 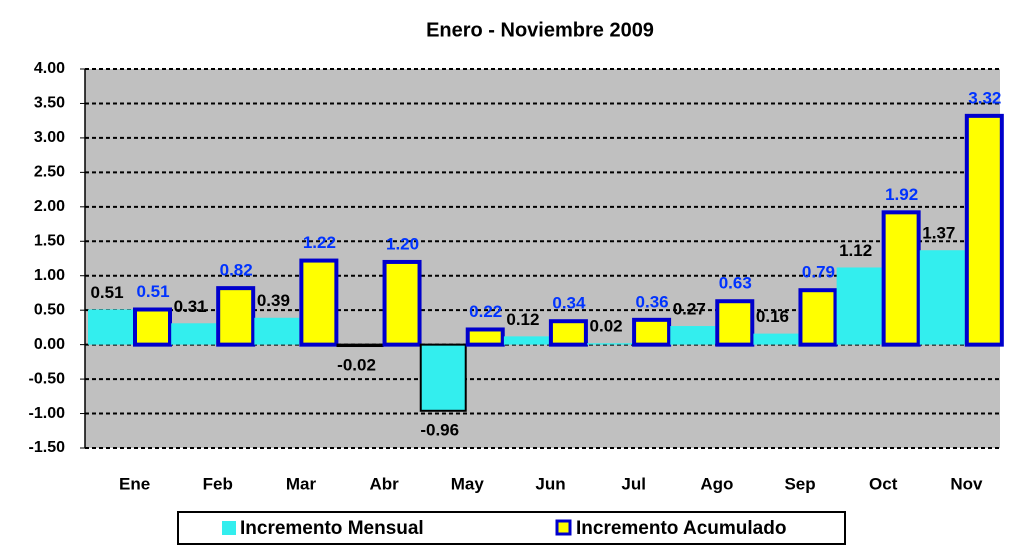 What do you see at coordinates (49, 240) in the screenshot?
I see `y-tick-label: 1.50` at bounding box center [49, 240].